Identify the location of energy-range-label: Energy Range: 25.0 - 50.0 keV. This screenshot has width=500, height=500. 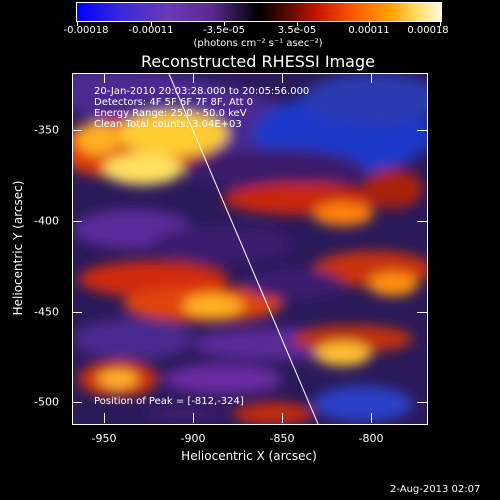
(170, 113).